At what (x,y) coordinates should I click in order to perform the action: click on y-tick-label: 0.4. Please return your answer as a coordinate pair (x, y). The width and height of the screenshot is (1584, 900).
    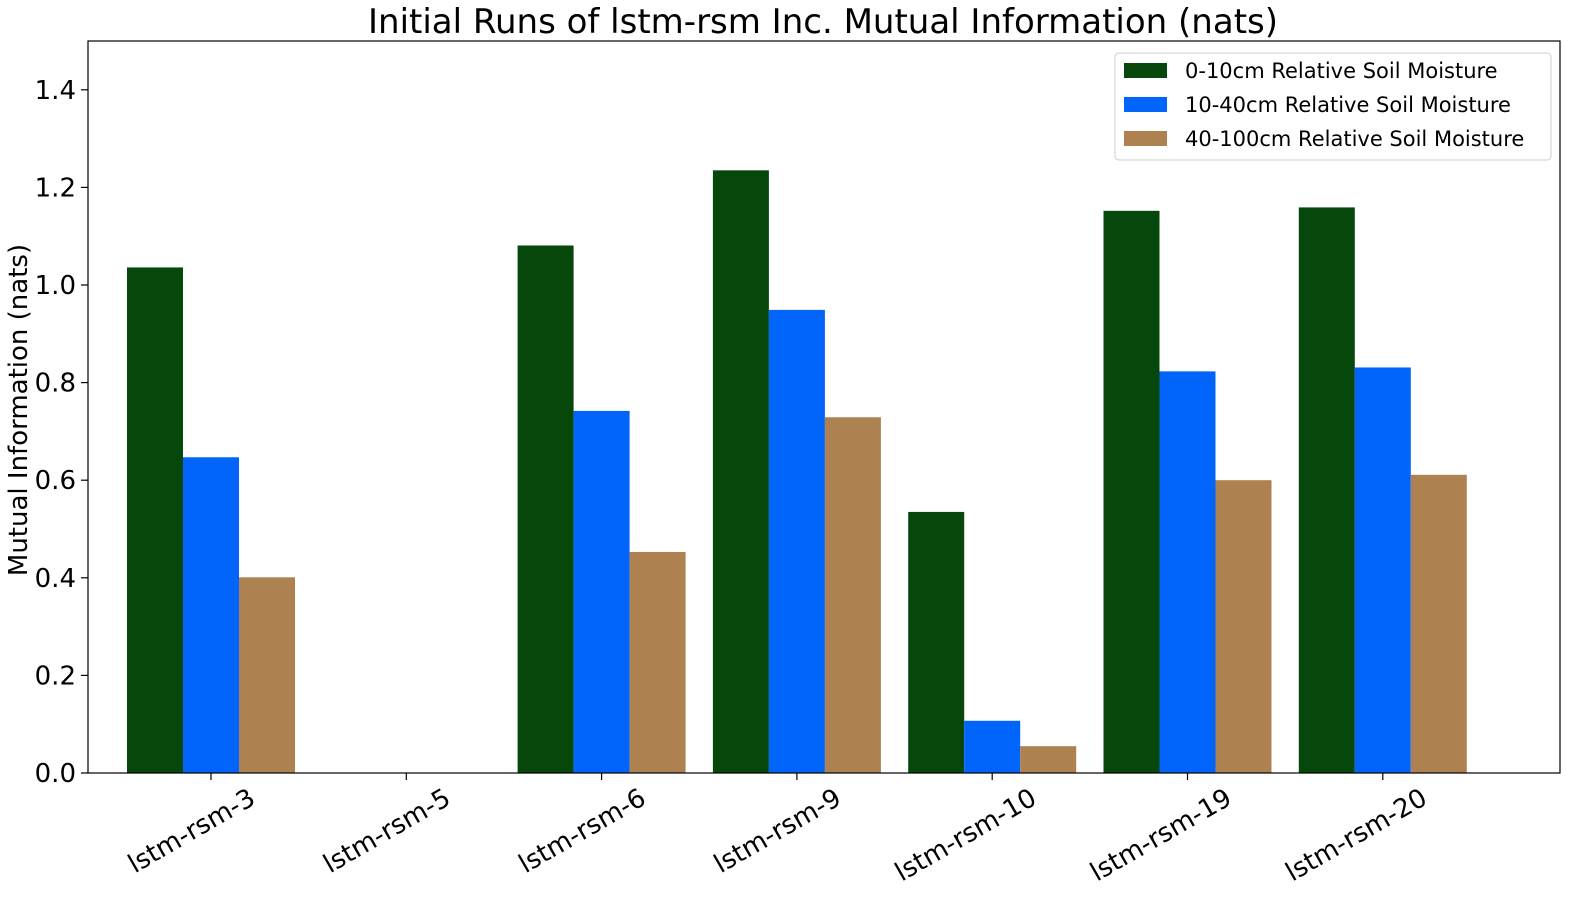
    Looking at the image, I should click on (55, 579).